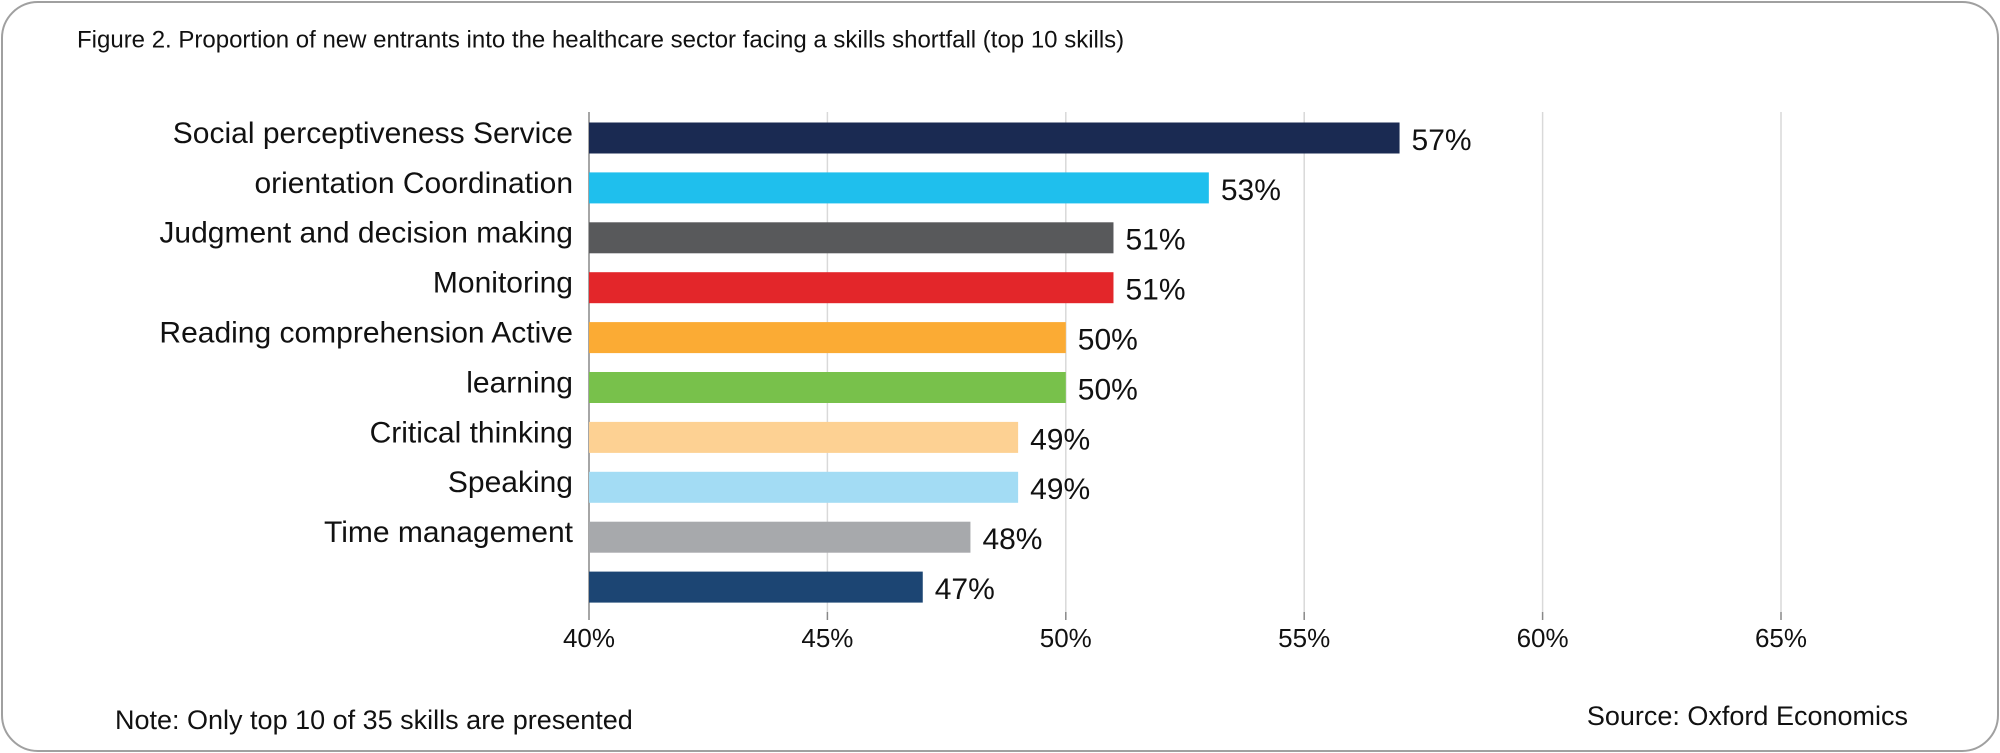 The height and width of the screenshot is (753, 2000). I want to click on category-label: Judgment and decision making, so click(366, 233).